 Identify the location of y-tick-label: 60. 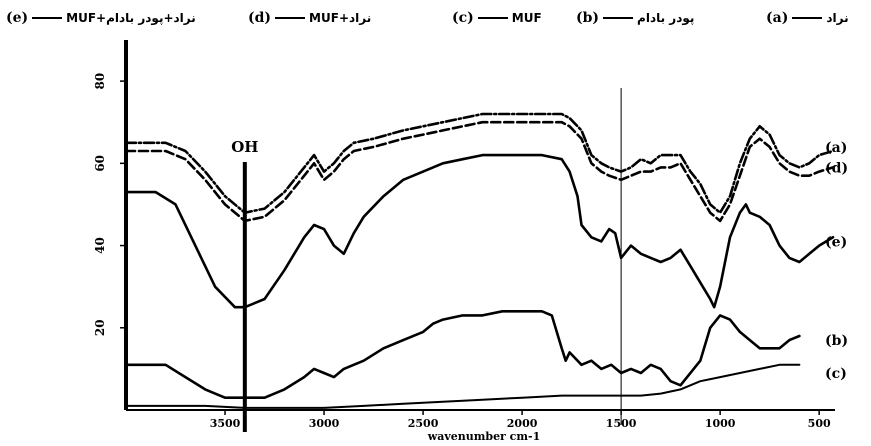
(100, 163).